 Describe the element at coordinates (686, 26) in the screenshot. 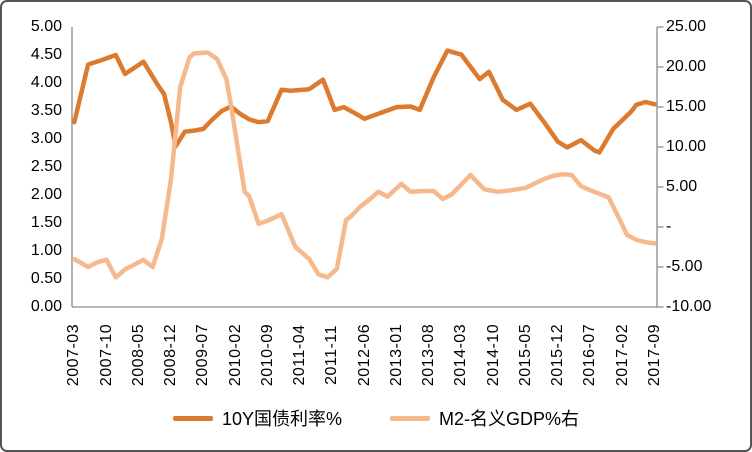

I see `right-axis-tick-label: 25.00` at that location.